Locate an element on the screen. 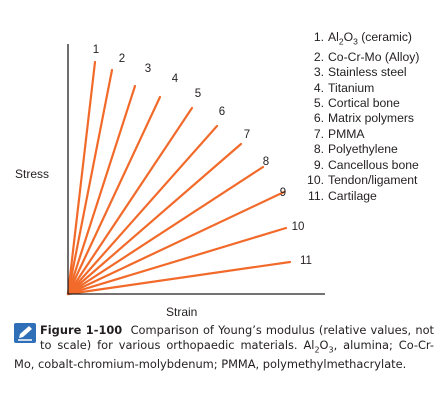  legend-material-name: Cartilage is located at coordinates (352, 195).